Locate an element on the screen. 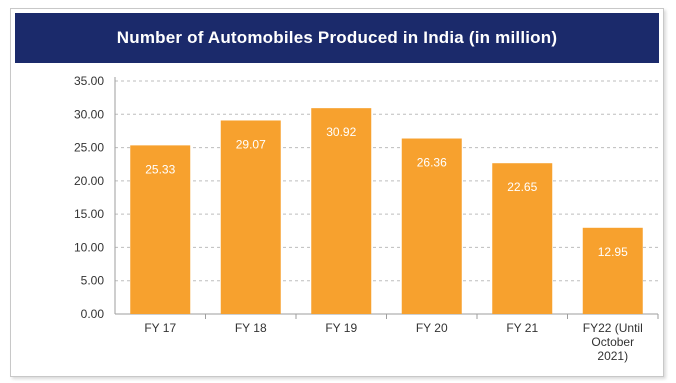  y-tick-label: 5.00 is located at coordinates (93, 281).